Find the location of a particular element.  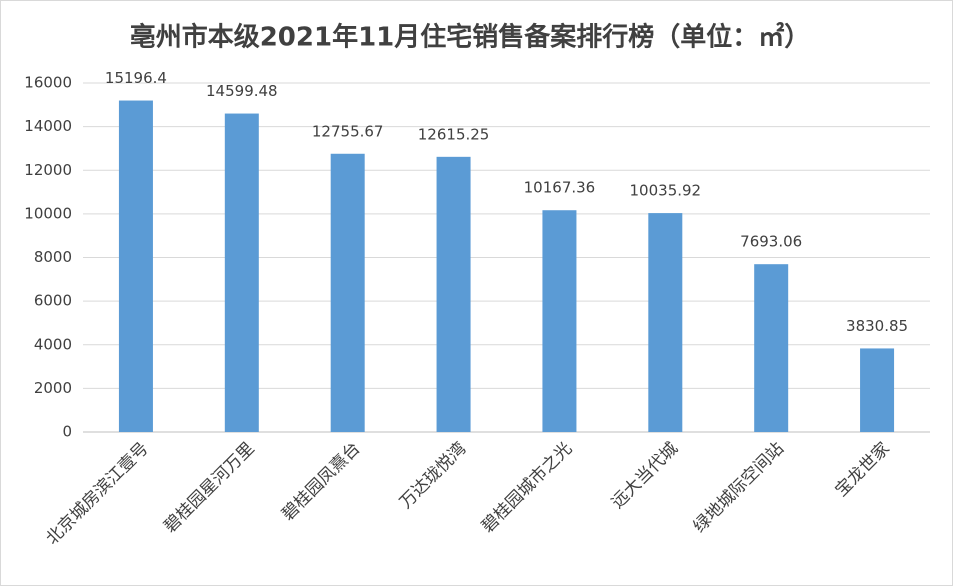

y-tick-label: 0 is located at coordinates (67, 432).